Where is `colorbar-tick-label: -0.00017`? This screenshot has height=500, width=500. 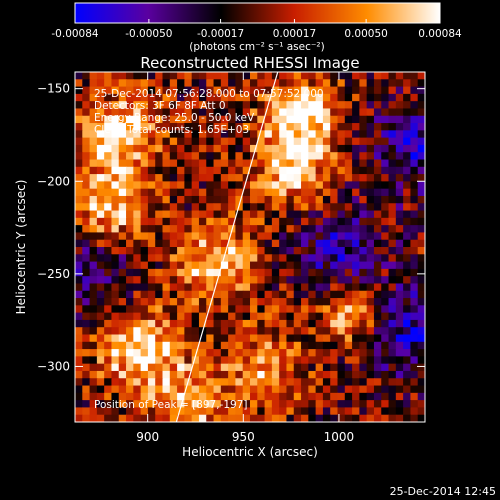 colorbar-tick-label: -0.00017 is located at coordinates (220, 34).